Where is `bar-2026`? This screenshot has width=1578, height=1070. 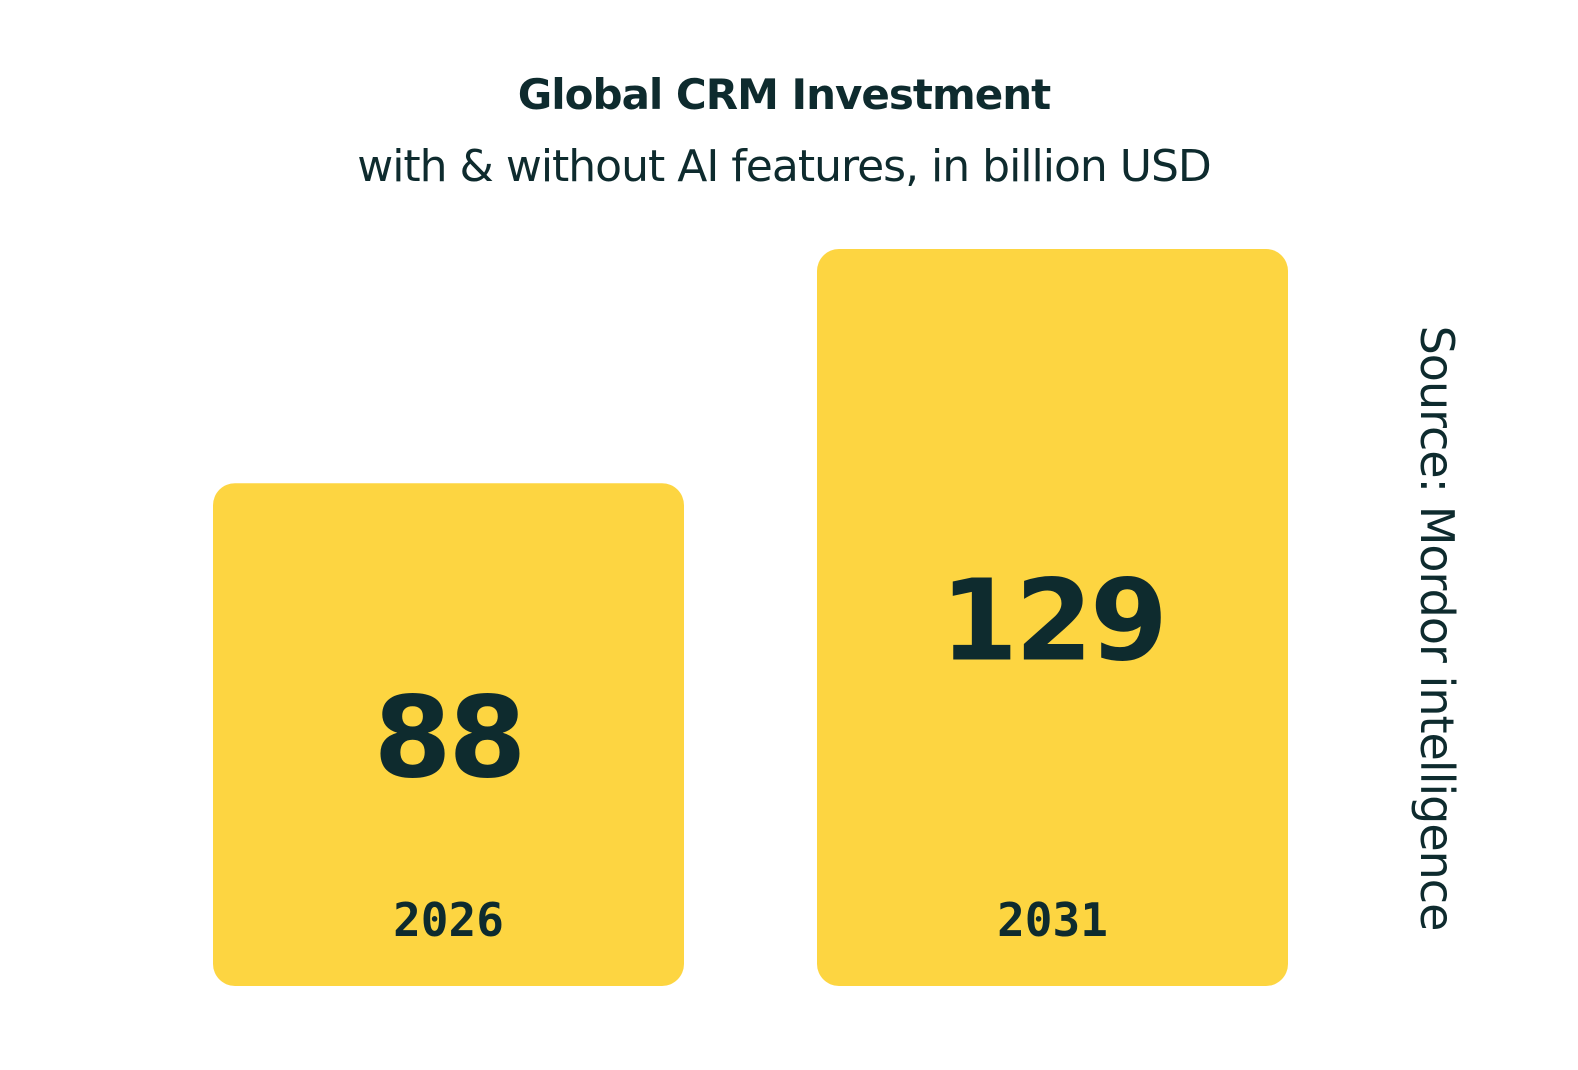
bar-2026 is located at coordinates (448, 734).